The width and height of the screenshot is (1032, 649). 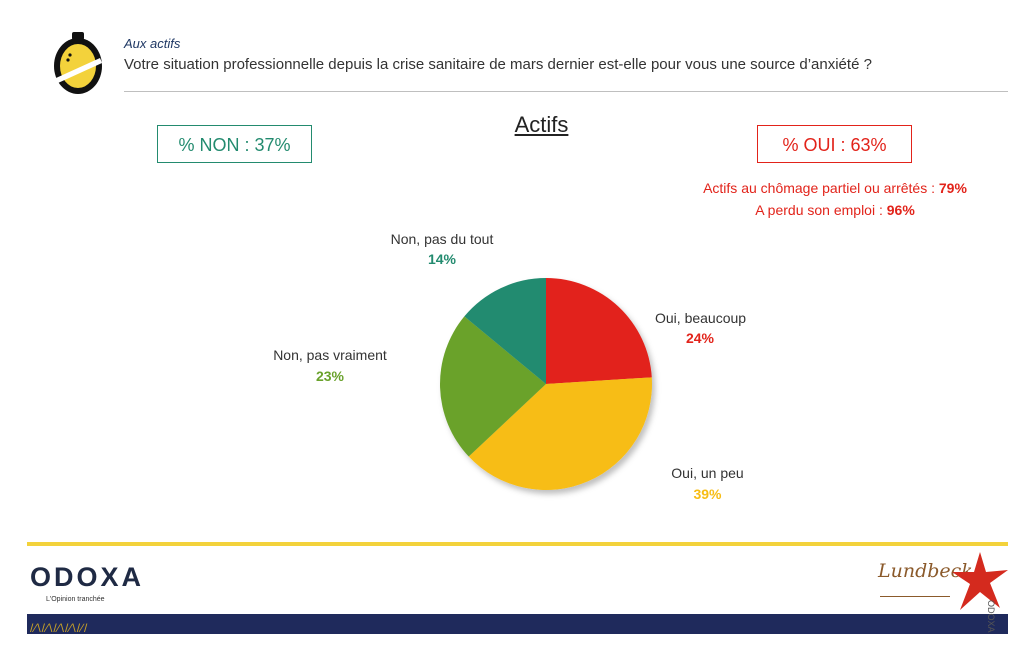 What do you see at coordinates (505, 331) in the screenshot?
I see `pie-slice-non-pas-du-tout` at bounding box center [505, 331].